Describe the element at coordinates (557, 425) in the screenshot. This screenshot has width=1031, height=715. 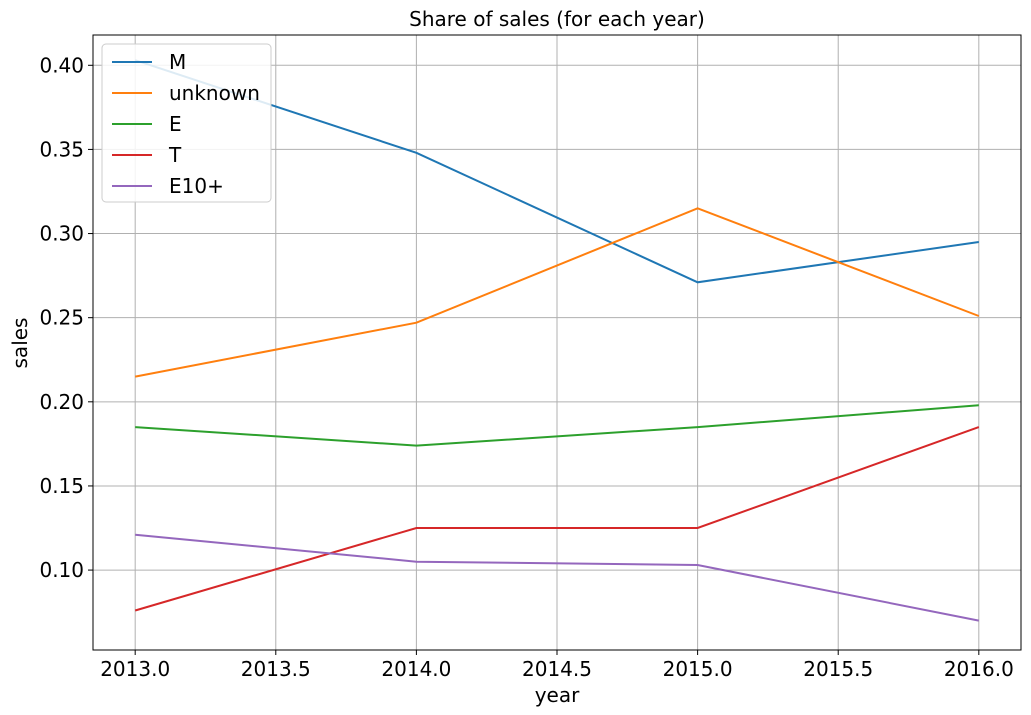
I see `series-line-e` at that location.